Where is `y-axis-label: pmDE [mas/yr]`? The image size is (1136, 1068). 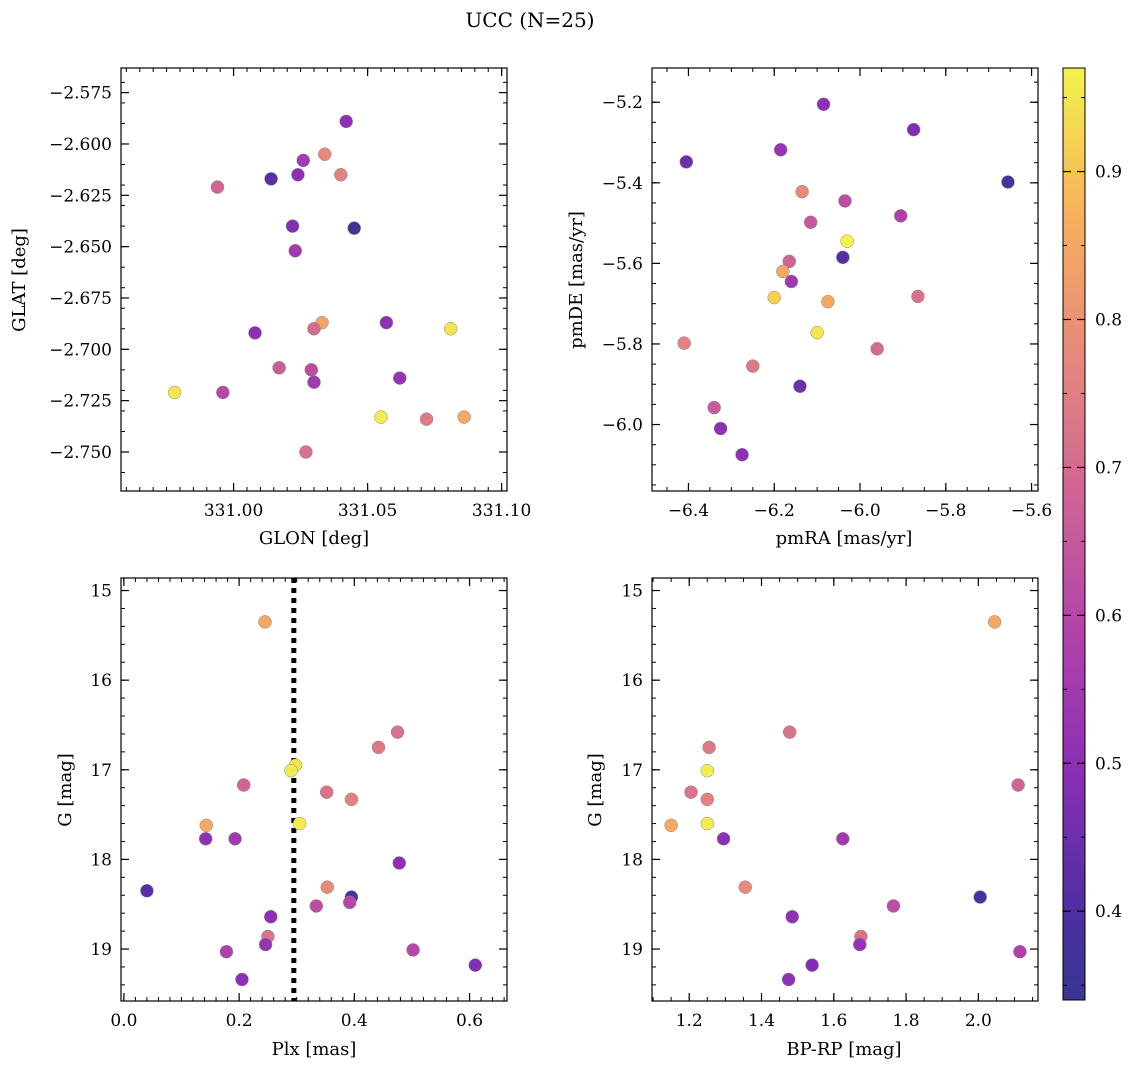
y-axis-label: pmDE [mas/yr] is located at coordinates (576, 280).